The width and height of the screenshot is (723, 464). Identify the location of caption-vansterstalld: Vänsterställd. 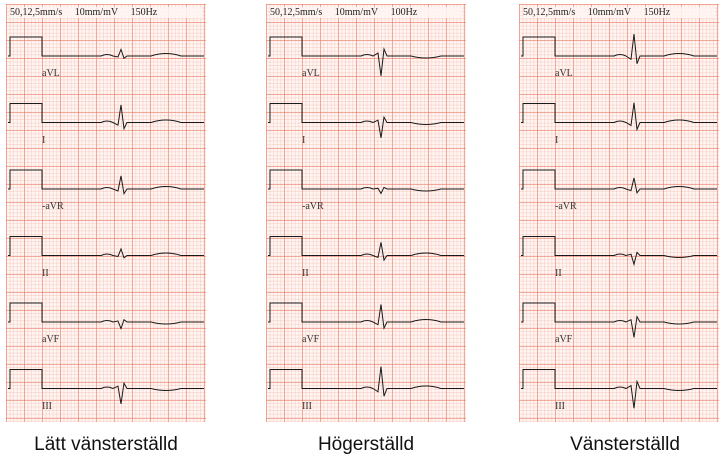
(625, 444).